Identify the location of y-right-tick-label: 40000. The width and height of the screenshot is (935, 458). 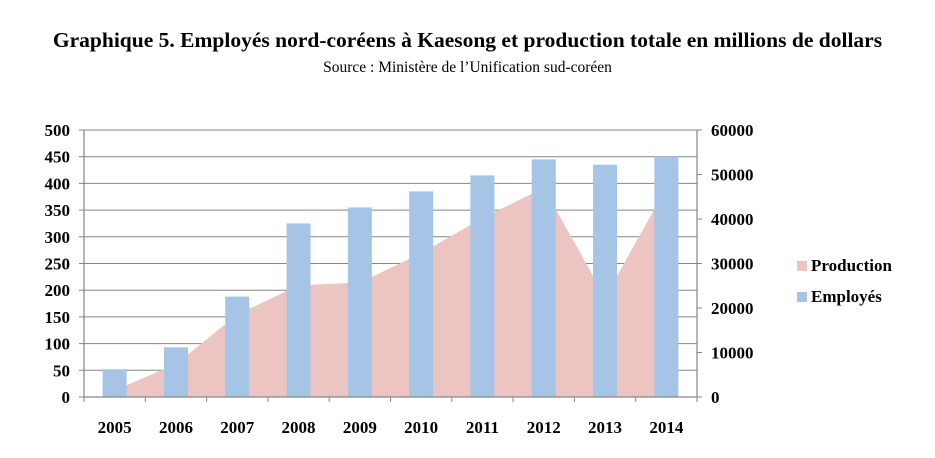
(732, 219).